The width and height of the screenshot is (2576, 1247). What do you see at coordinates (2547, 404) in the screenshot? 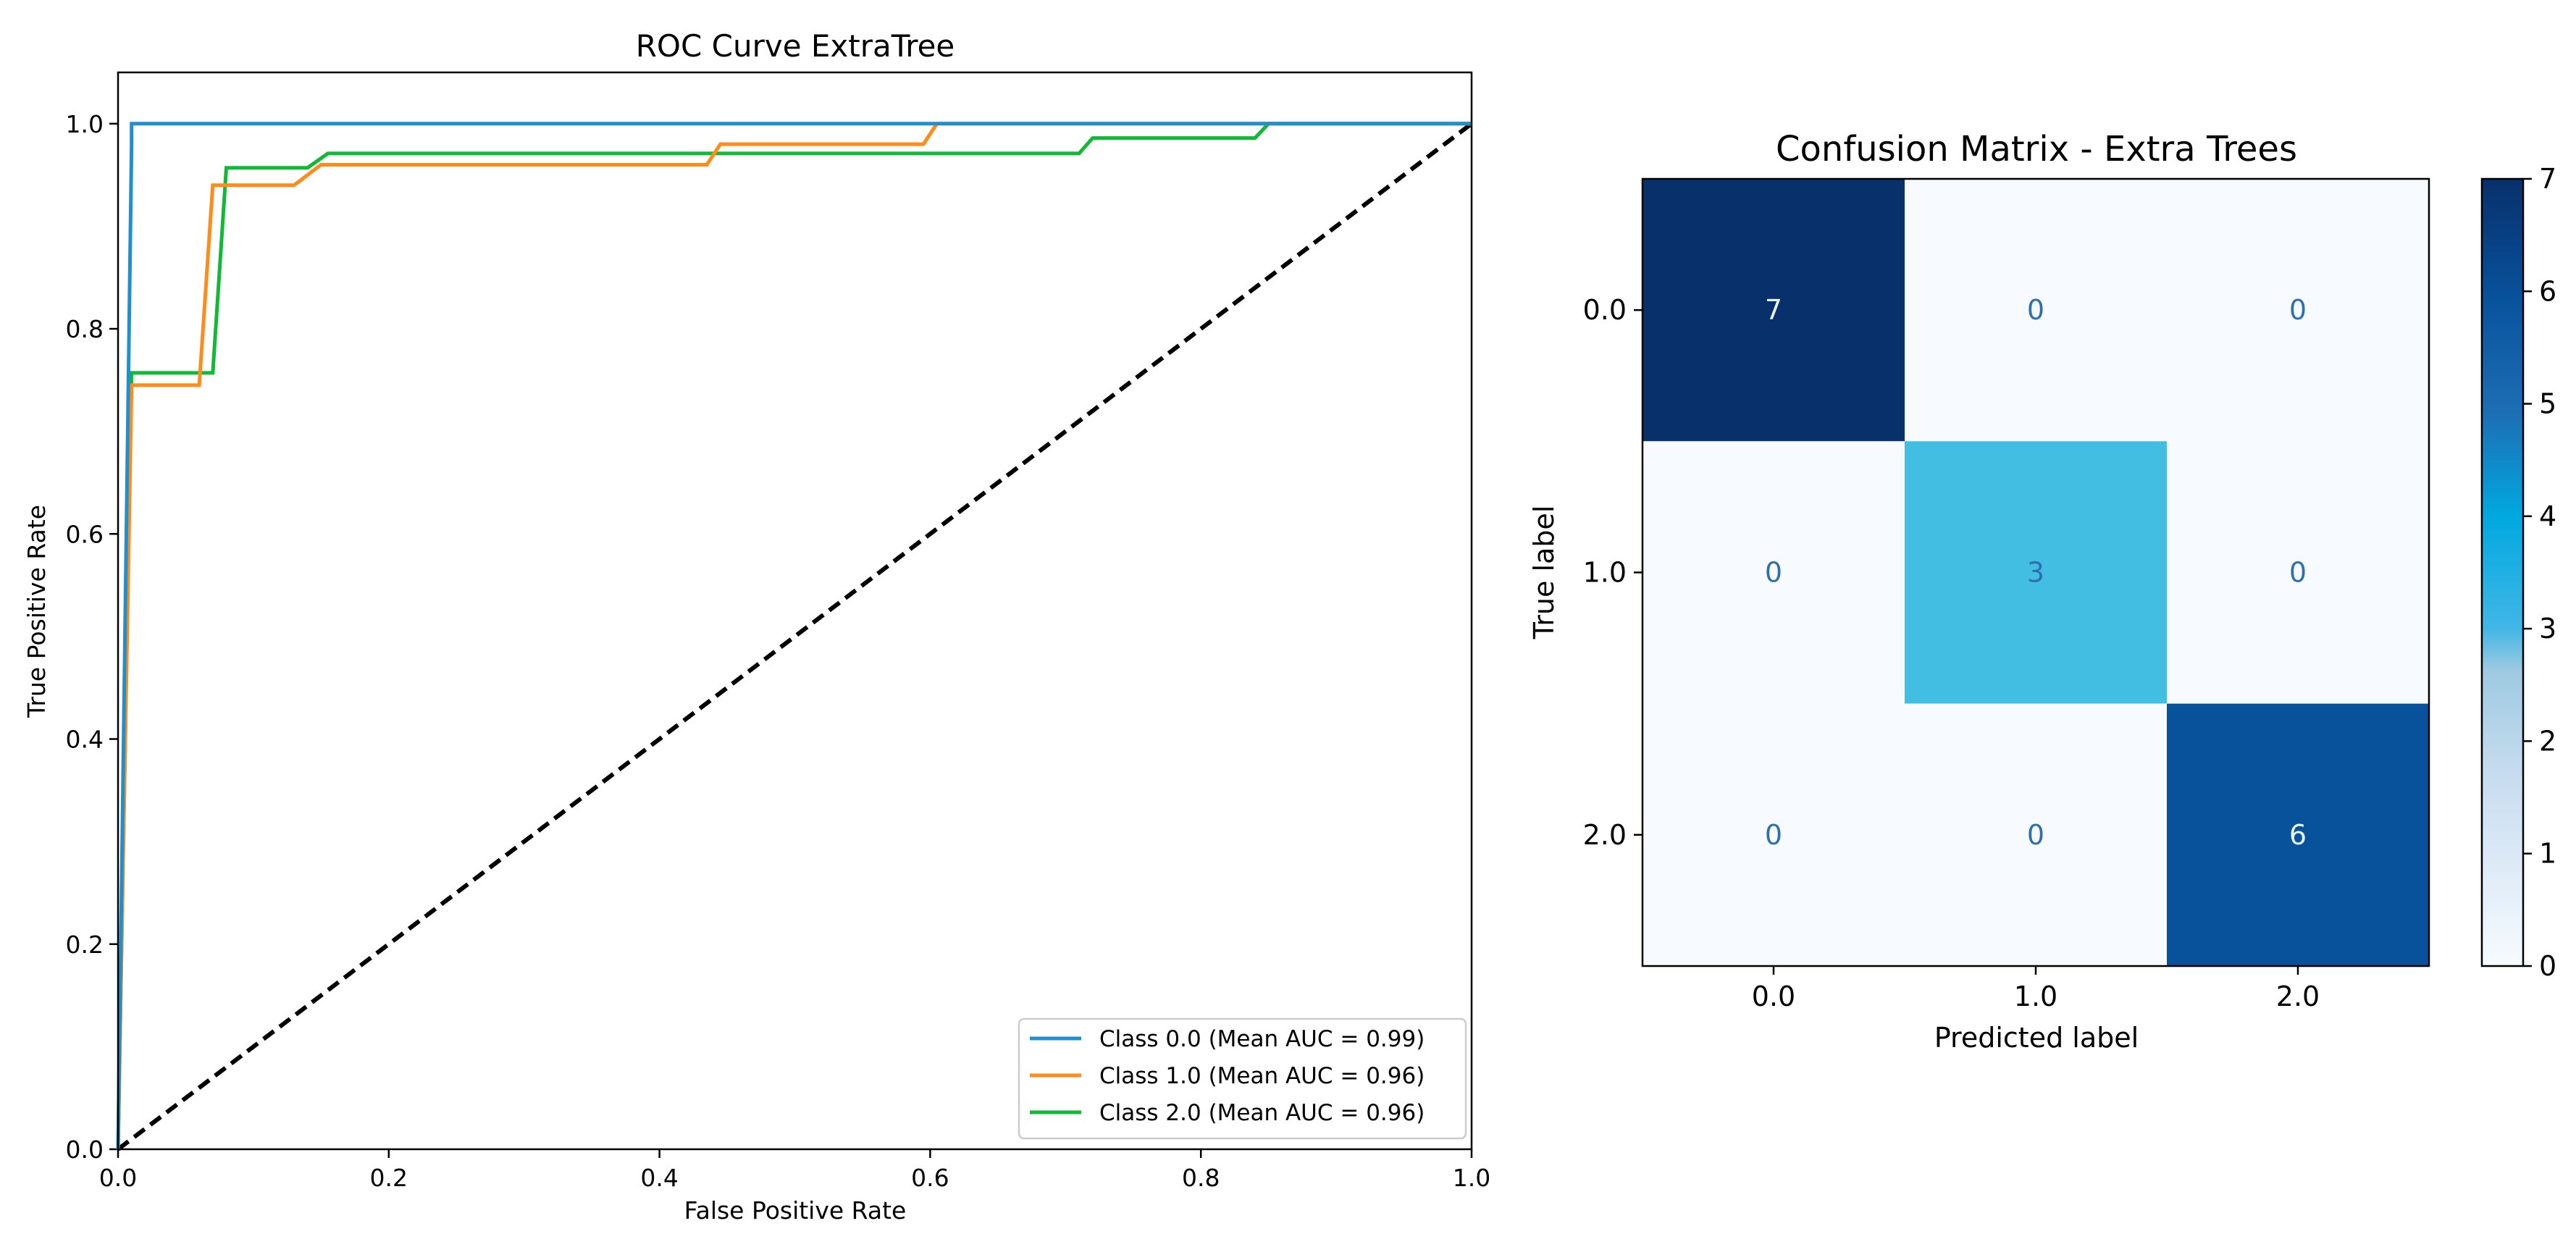
I see `colorbar-tick-label: 5` at bounding box center [2547, 404].